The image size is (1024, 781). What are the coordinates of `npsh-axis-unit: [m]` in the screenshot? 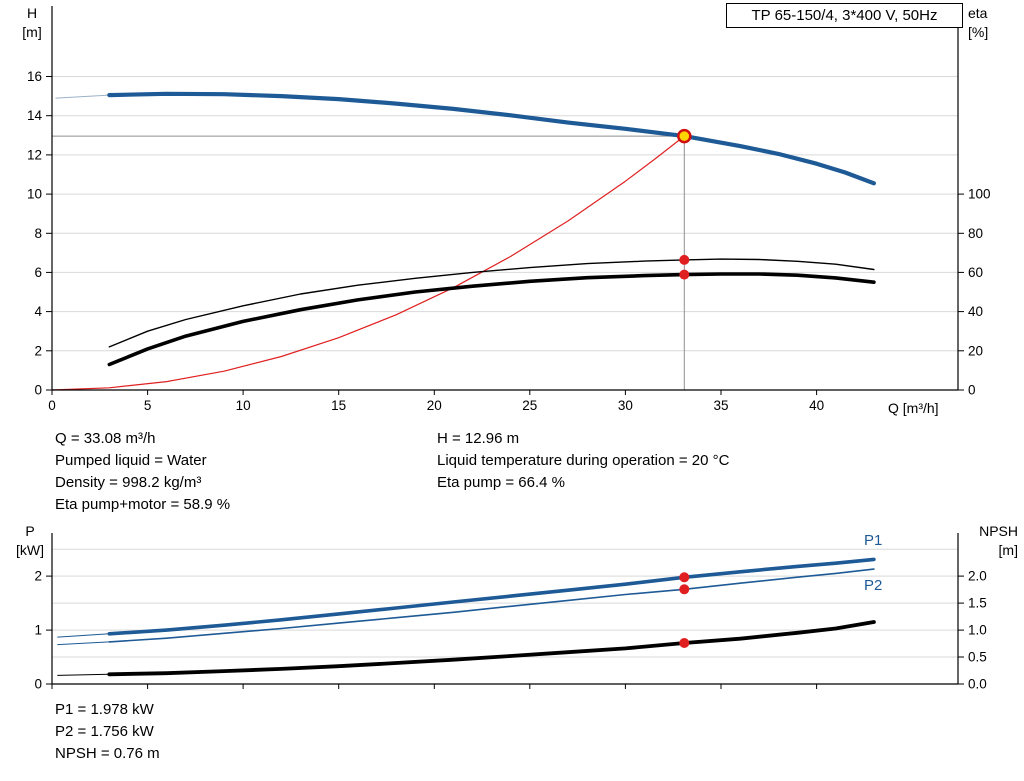 It's located at (1008, 550).